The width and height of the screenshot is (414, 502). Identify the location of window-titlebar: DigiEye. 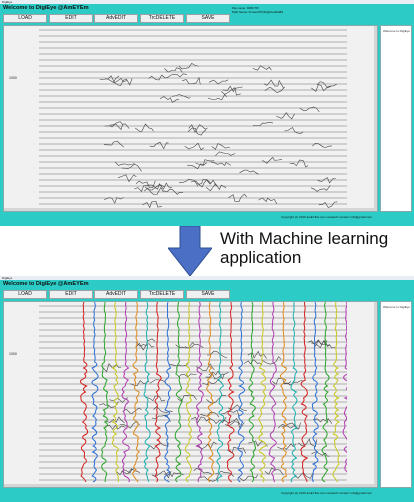
(207, 278).